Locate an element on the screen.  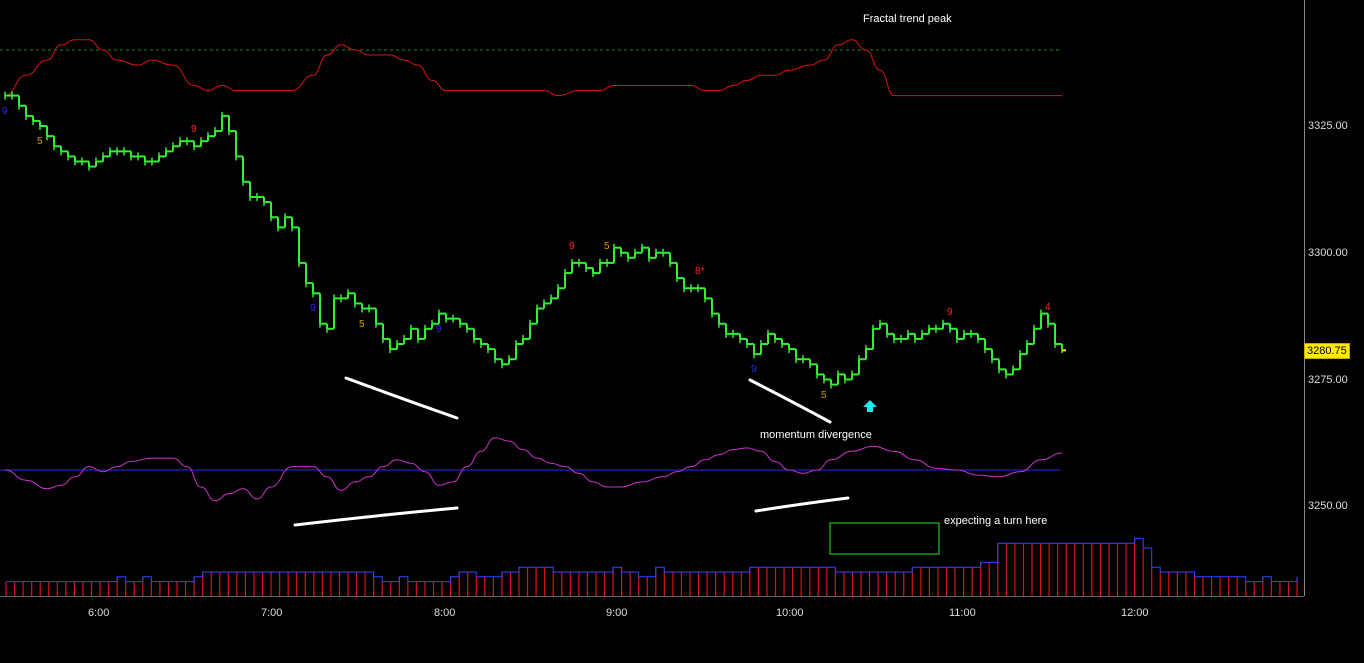
divergence-annotation: momentum divergence is located at coordinates (816, 435).